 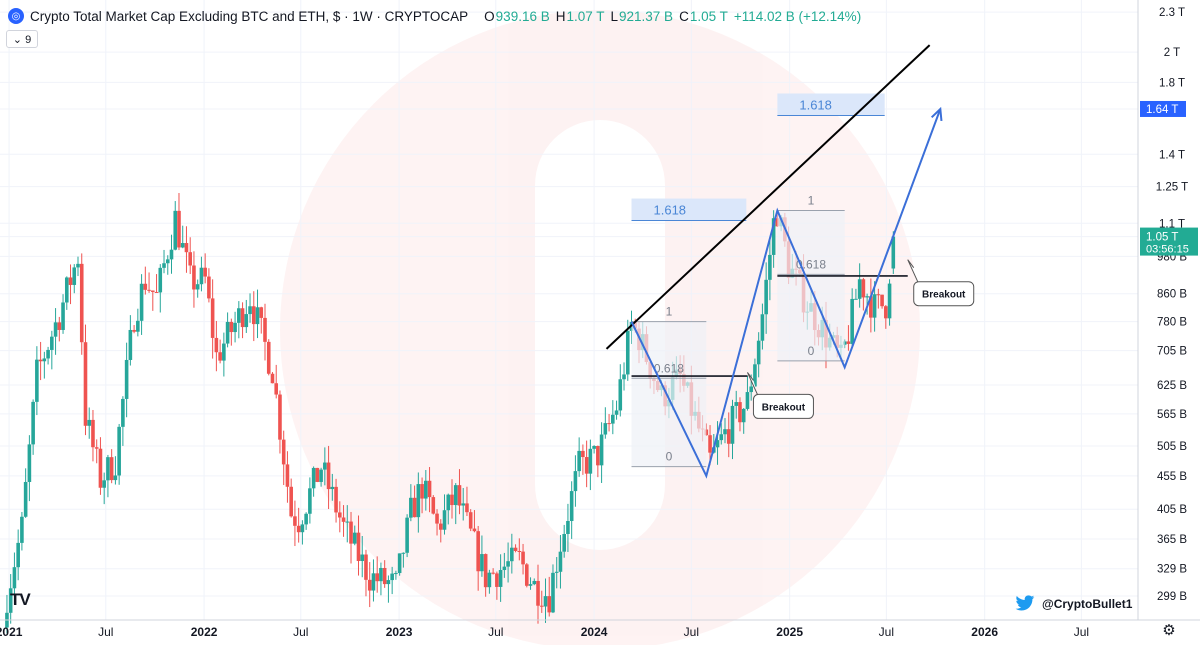 I want to click on indicators-collapse-button: ⌄ 9, so click(x=22, y=39).